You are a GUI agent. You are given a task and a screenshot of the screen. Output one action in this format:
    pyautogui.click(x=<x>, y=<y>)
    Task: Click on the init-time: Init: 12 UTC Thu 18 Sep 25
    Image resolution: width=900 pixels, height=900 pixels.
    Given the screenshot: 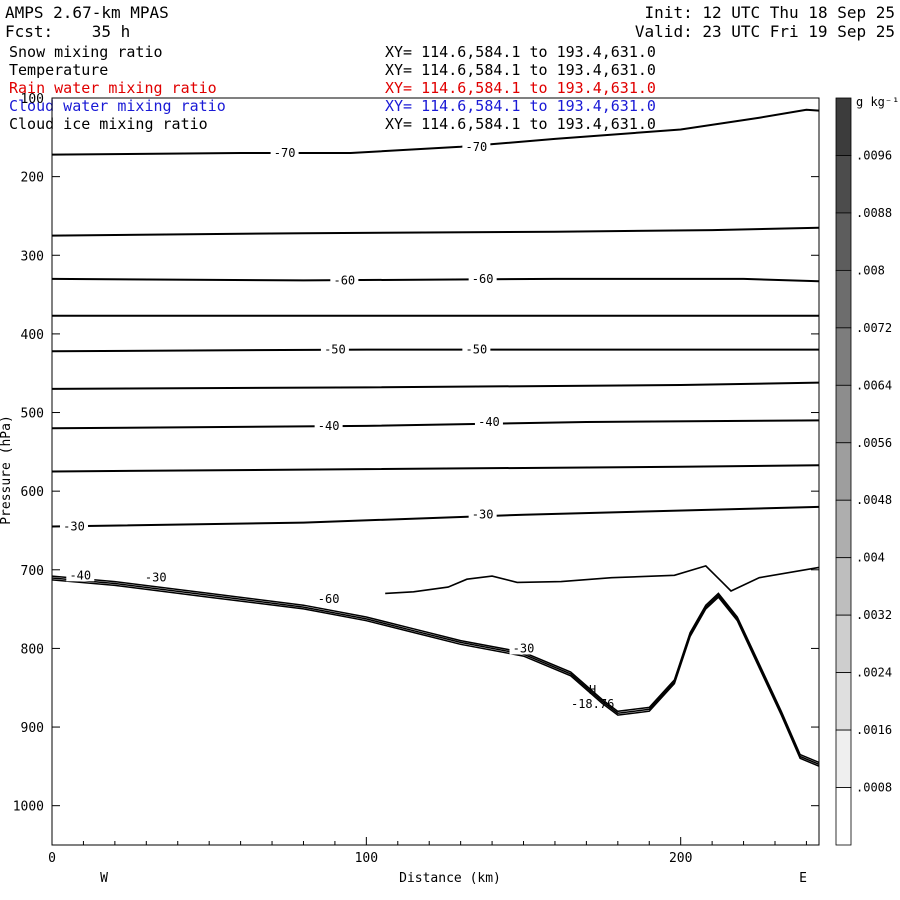 What is the action you would take?
    pyautogui.click(x=769, y=12)
    